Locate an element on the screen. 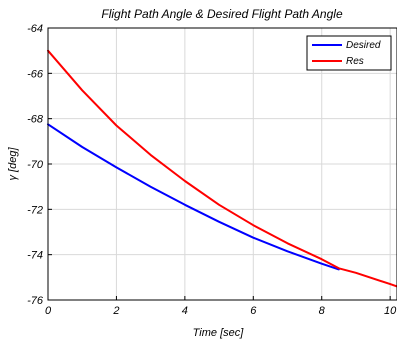  x-tick-label: 0 is located at coordinates (48, 311).